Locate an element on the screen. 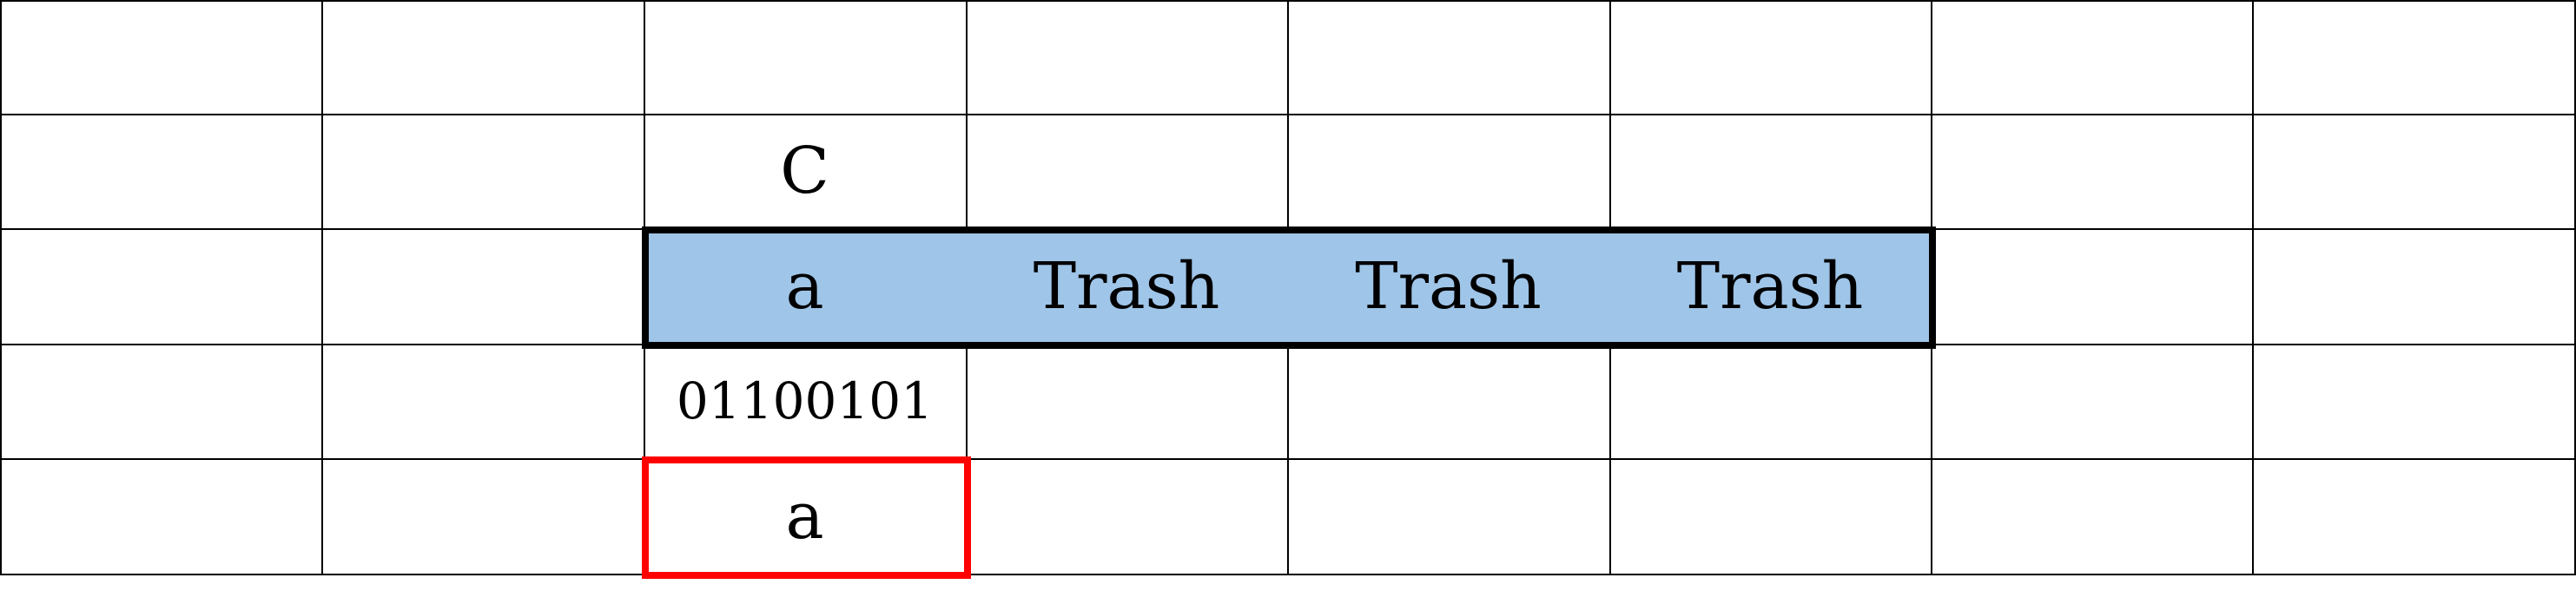 This screenshot has height=604, width=2576. grid-cell-r2-c3: Trash is located at coordinates (1127, 286).